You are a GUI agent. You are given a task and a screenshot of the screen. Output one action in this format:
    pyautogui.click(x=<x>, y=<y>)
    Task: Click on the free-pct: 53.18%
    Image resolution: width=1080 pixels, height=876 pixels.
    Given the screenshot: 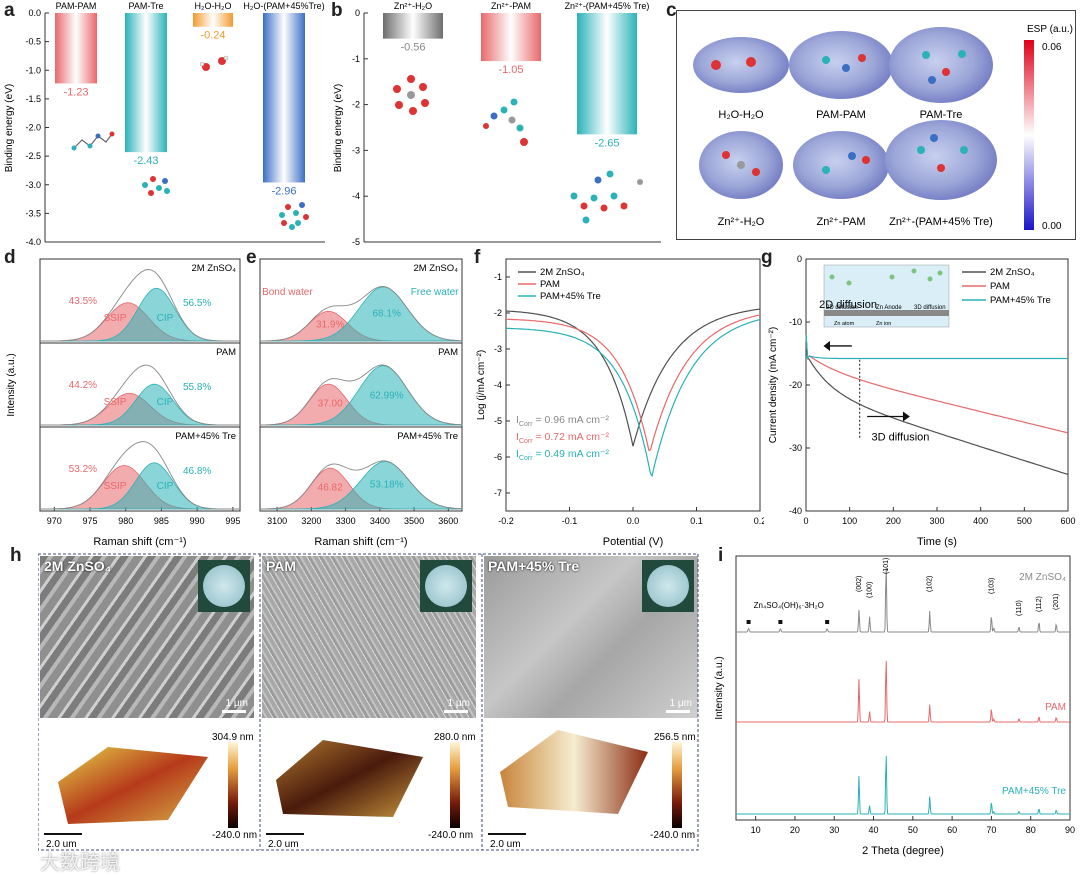 What is the action you would take?
    pyautogui.click(x=387, y=485)
    